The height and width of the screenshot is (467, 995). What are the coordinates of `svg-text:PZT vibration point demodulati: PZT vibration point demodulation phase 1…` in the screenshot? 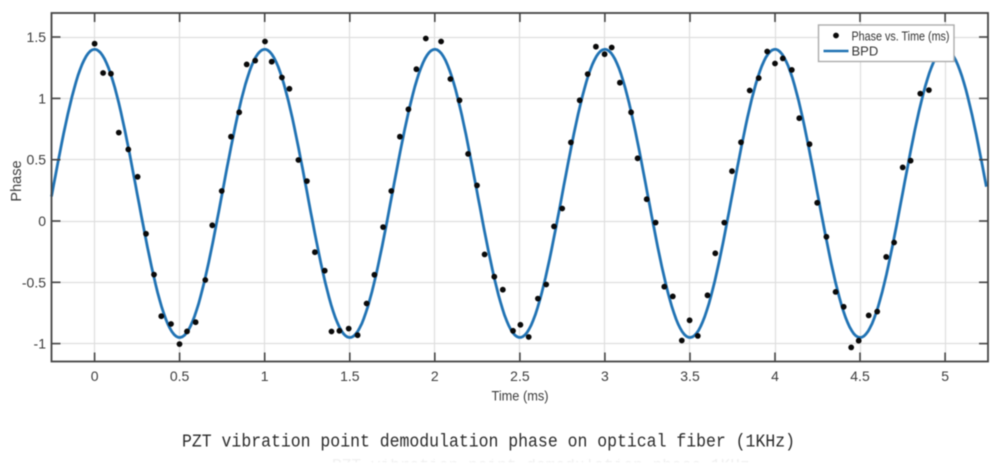 It's located at (541, 462).